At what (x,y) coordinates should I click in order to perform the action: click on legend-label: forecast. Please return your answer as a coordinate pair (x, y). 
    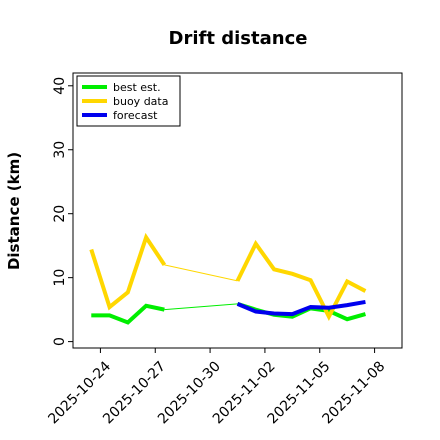
    Looking at the image, I should click on (135, 115).